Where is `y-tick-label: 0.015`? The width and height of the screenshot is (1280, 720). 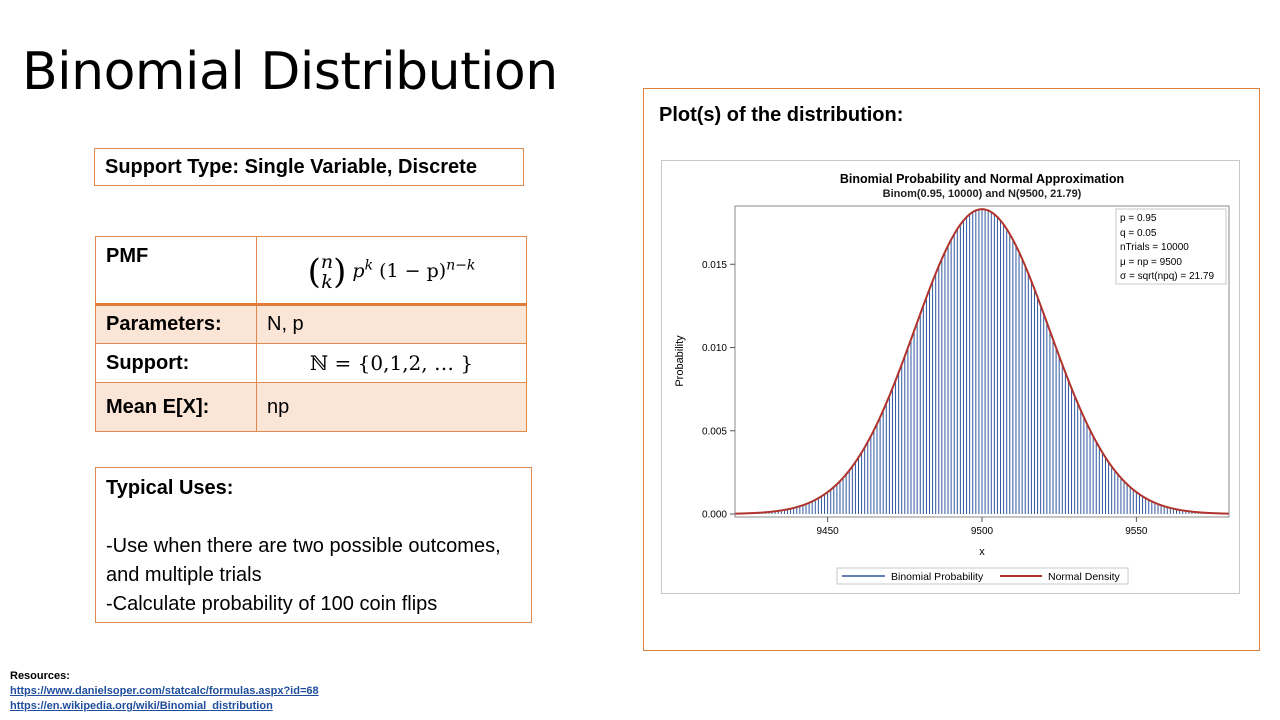 y-tick-label: 0.015 is located at coordinates (714, 265).